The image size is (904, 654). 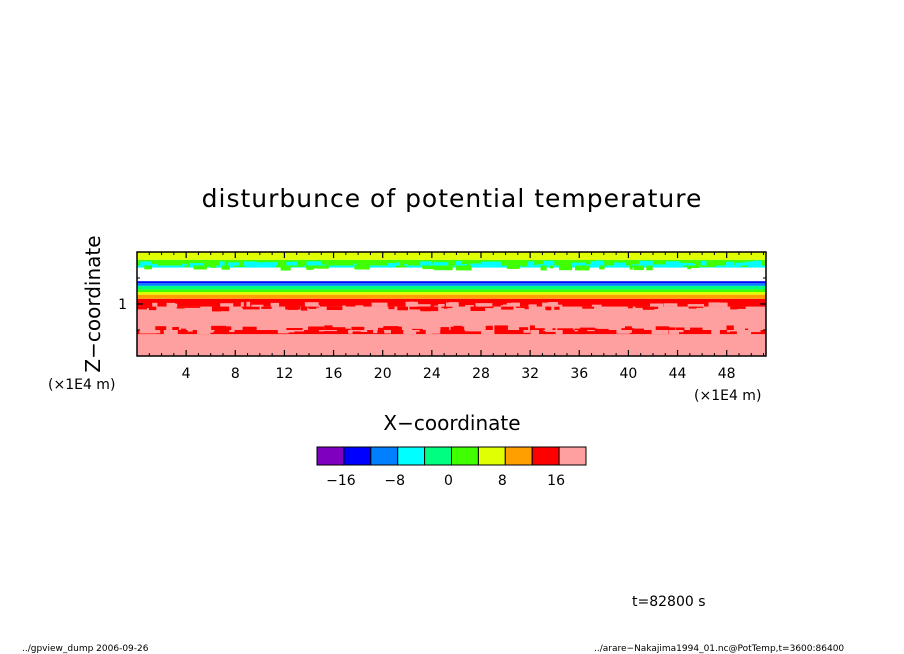 What do you see at coordinates (669, 602) in the screenshot?
I see `time-label: t=82800 s` at bounding box center [669, 602].